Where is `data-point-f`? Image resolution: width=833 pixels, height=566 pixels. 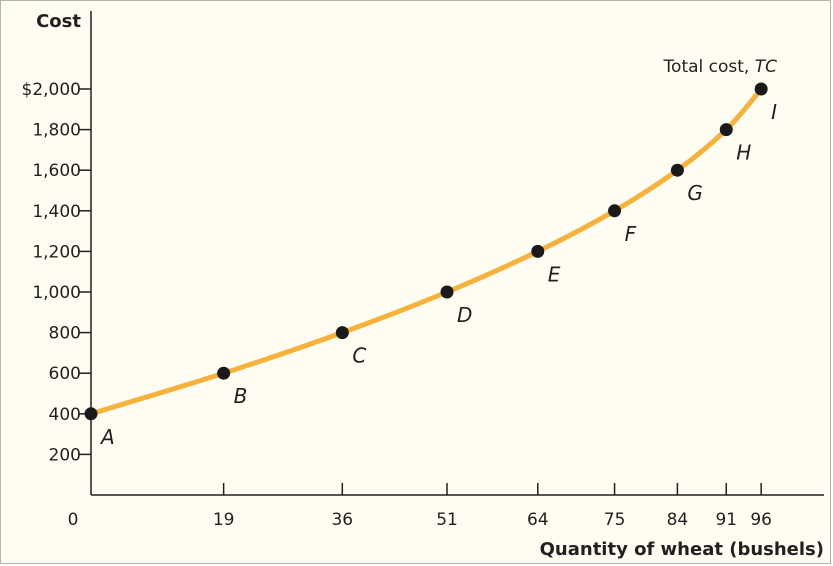 data-point-f is located at coordinates (615, 211).